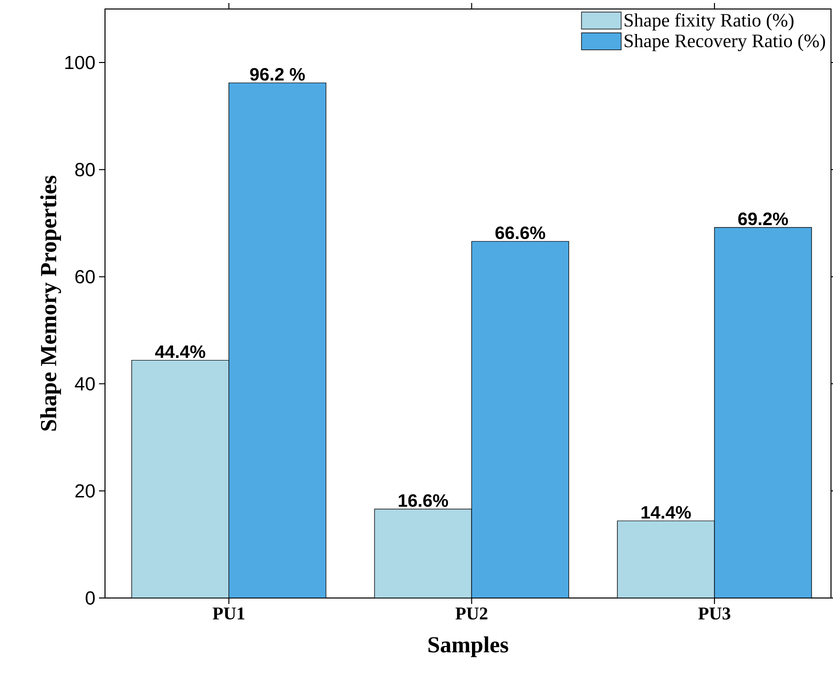 This screenshot has width=833, height=695. What do you see at coordinates (520, 233) in the screenshot?
I see `data-label: 66.6%` at bounding box center [520, 233].